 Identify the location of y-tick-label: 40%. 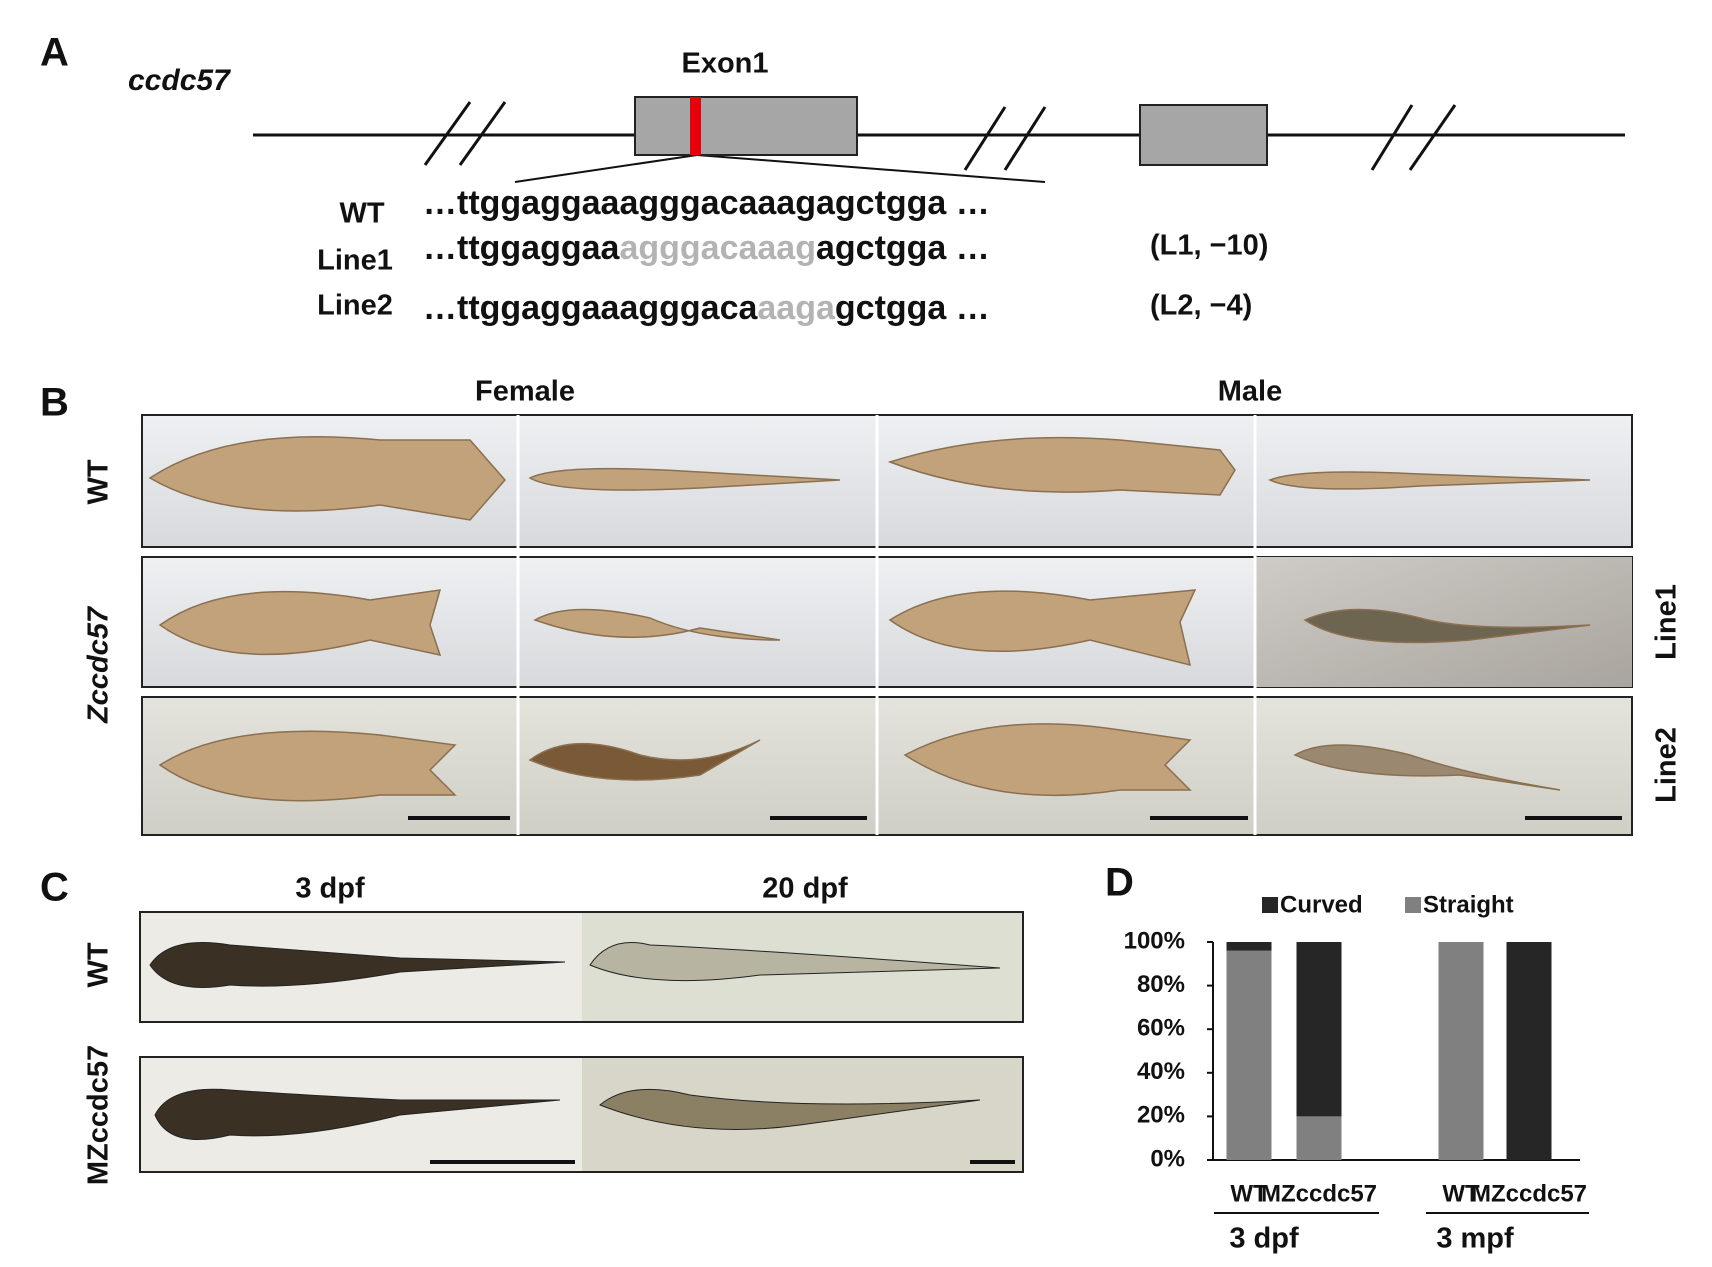
(1161, 1071).